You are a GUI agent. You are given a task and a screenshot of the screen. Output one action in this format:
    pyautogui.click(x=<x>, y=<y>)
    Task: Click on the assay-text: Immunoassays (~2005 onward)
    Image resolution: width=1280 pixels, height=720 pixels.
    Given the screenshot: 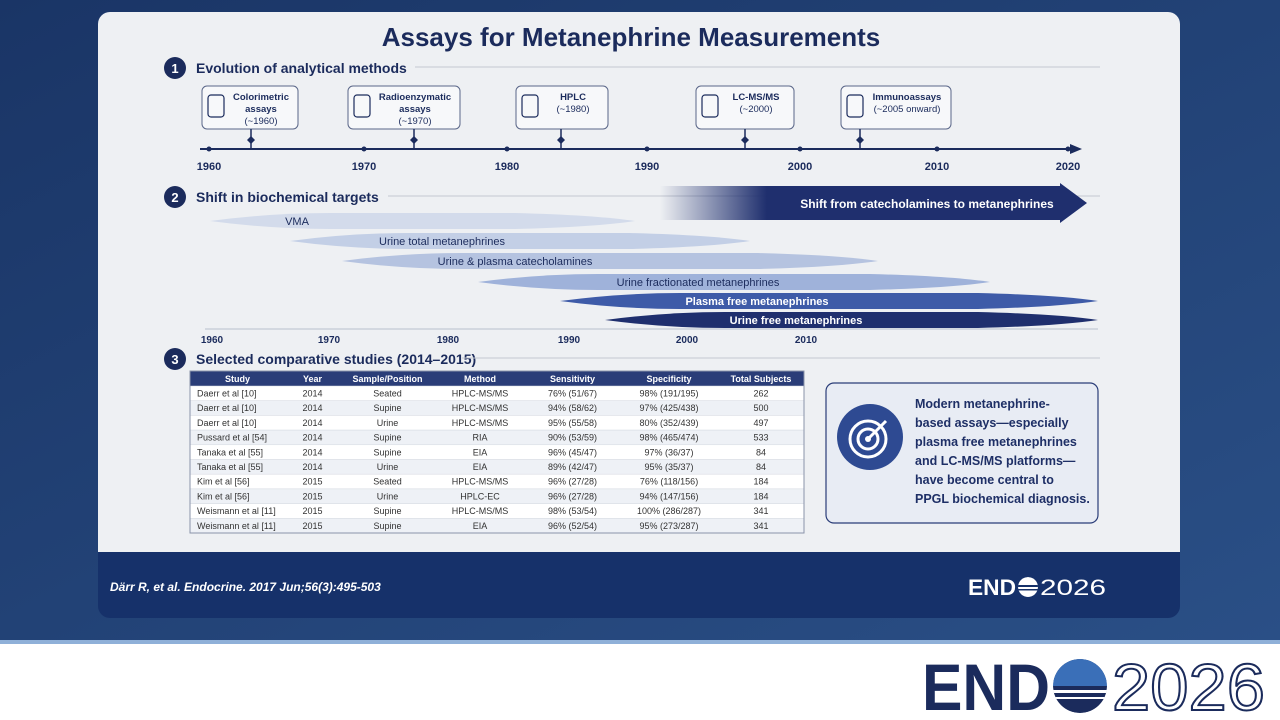 What is the action you would take?
    pyautogui.click(x=907, y=104)
    